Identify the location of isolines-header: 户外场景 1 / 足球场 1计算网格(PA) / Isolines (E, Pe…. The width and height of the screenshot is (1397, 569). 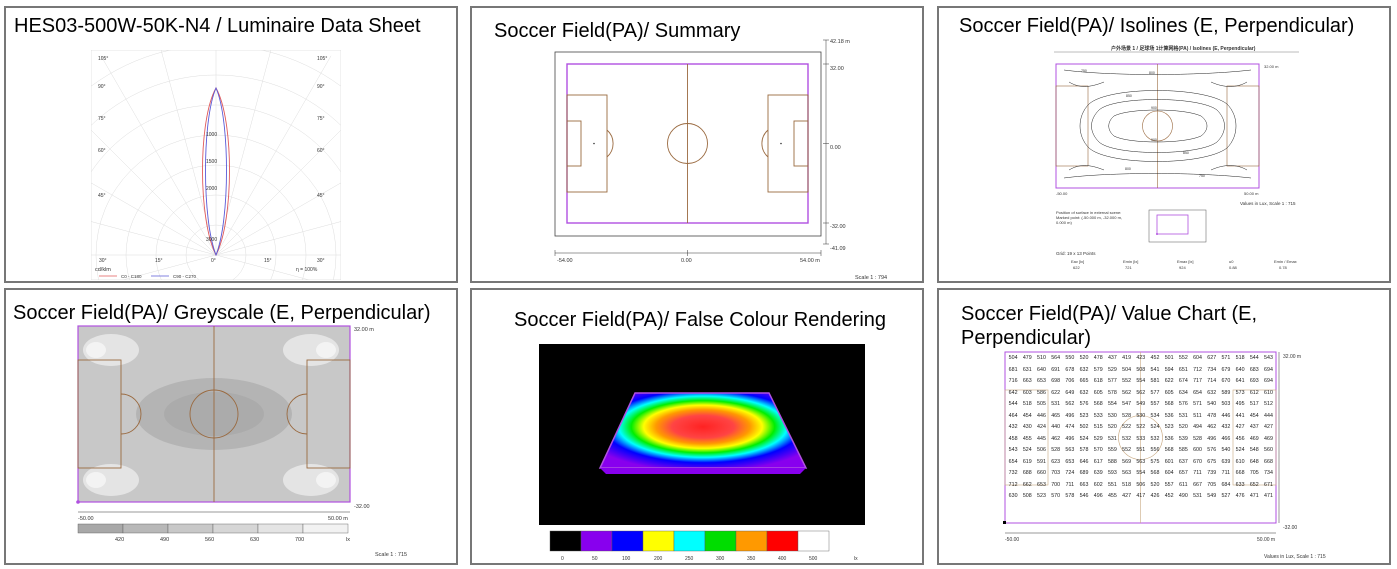
(1183, 48).